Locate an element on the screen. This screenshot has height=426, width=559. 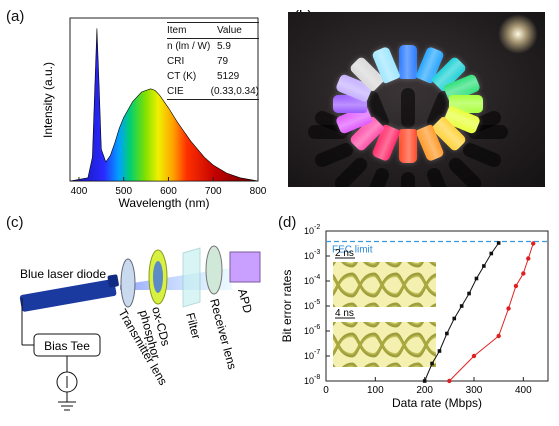
ber-y-tick-exponent: -2 is located at coordinates (317, 227).